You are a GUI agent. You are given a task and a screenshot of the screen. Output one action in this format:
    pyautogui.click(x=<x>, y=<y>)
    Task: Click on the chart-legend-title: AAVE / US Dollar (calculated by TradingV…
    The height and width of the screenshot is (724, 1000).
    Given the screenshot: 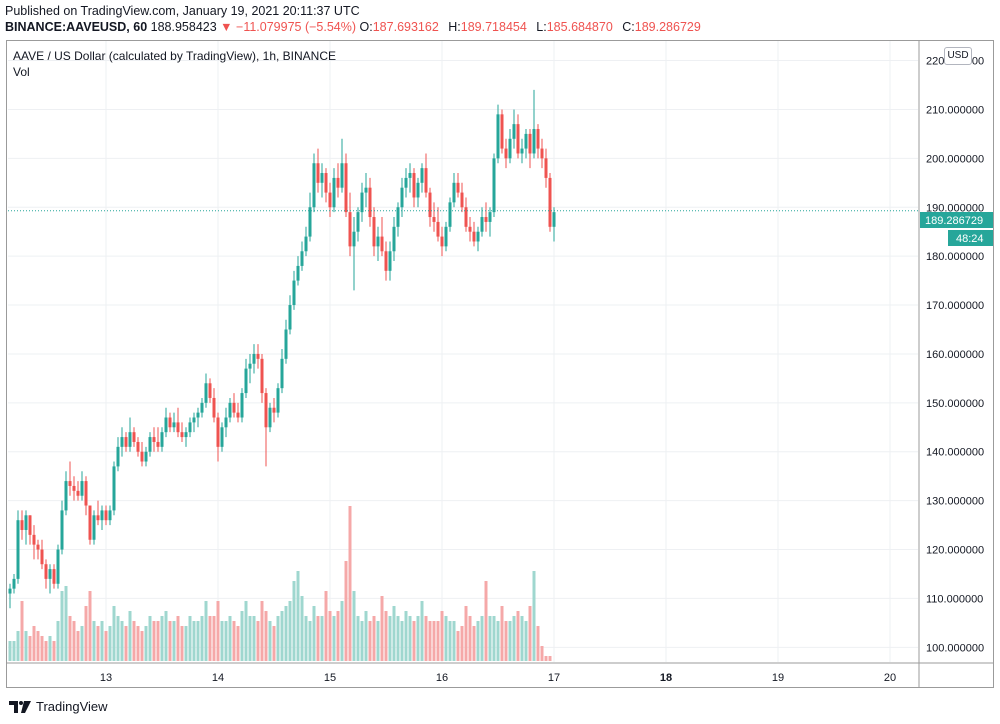 What is the action you would take?
    pyautogui.click(x=175, y=56)
    